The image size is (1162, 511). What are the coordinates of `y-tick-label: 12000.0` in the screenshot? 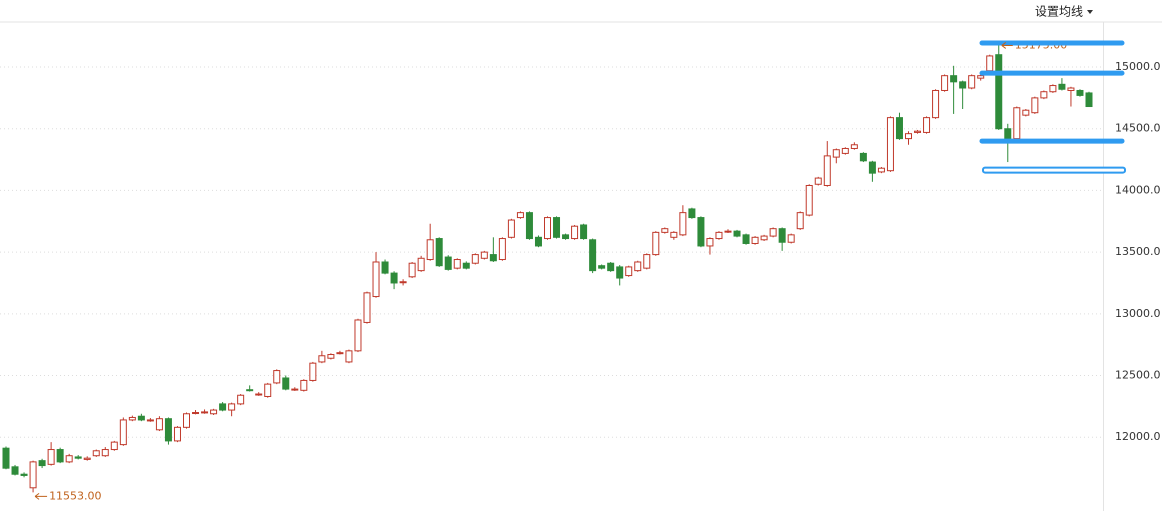 It's located at (1138, 436).